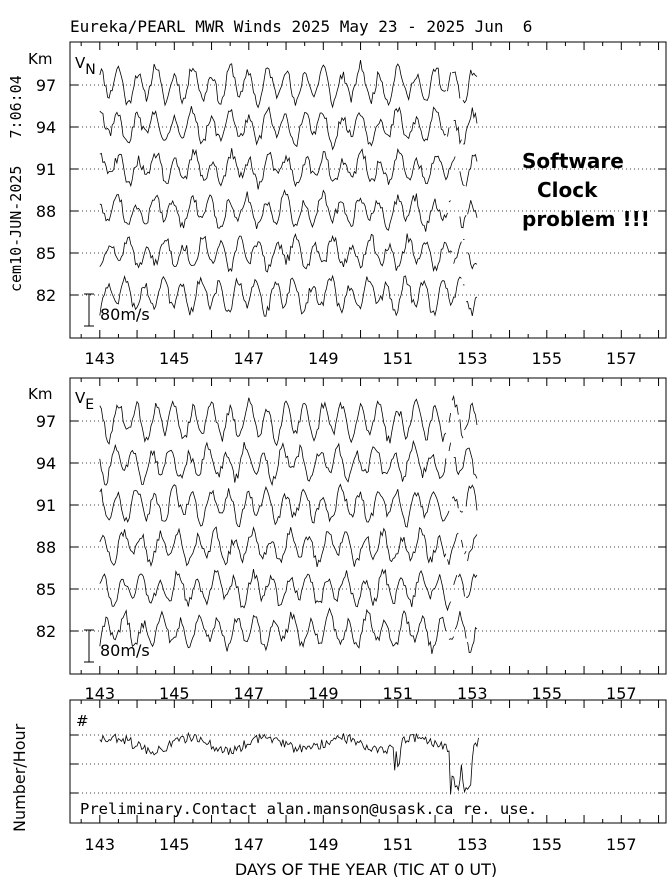 This screenshot has height=877, width=672. Describe the element at coordinates (361, 358) in the screenshot. I see `panel-vn-x-tick-labels: 143 145 147 149 151 153 155 157` at that location.